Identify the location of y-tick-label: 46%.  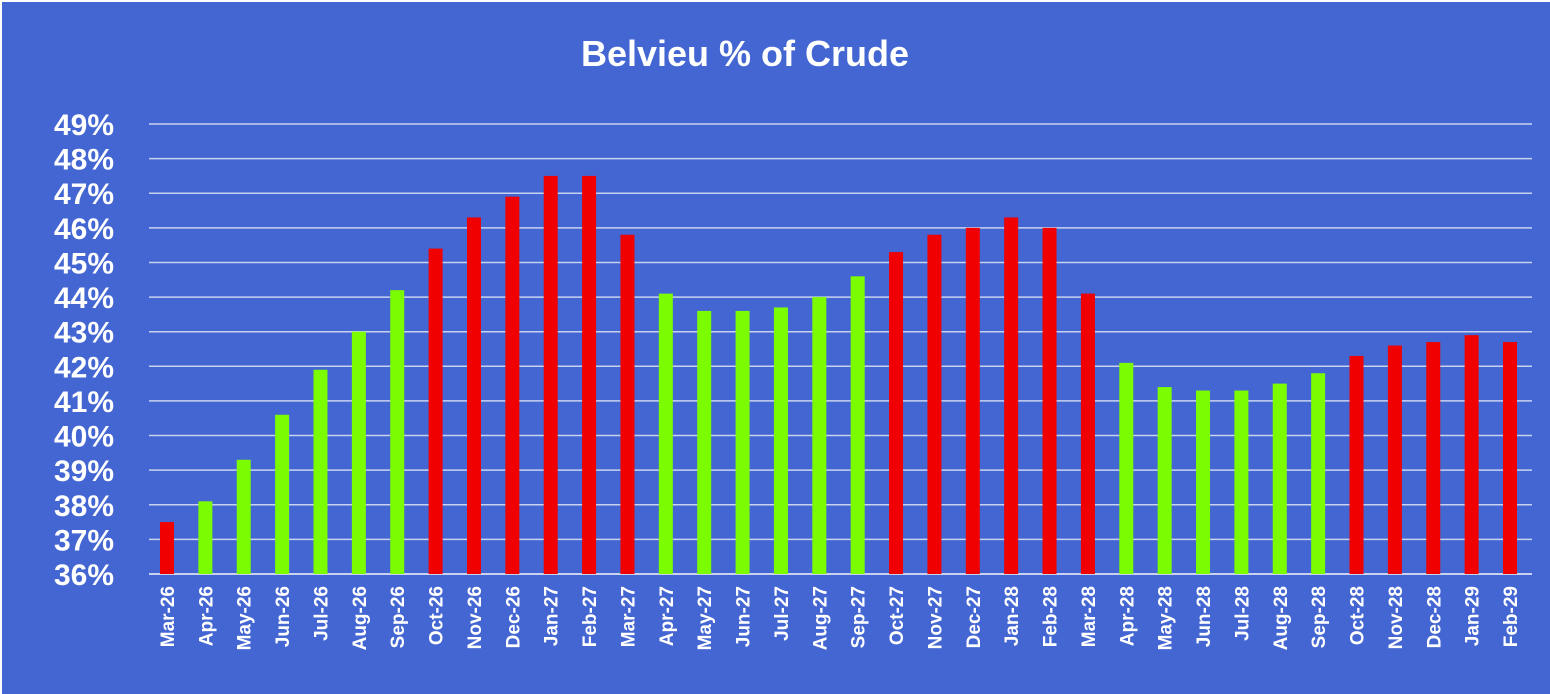
(84, 229).